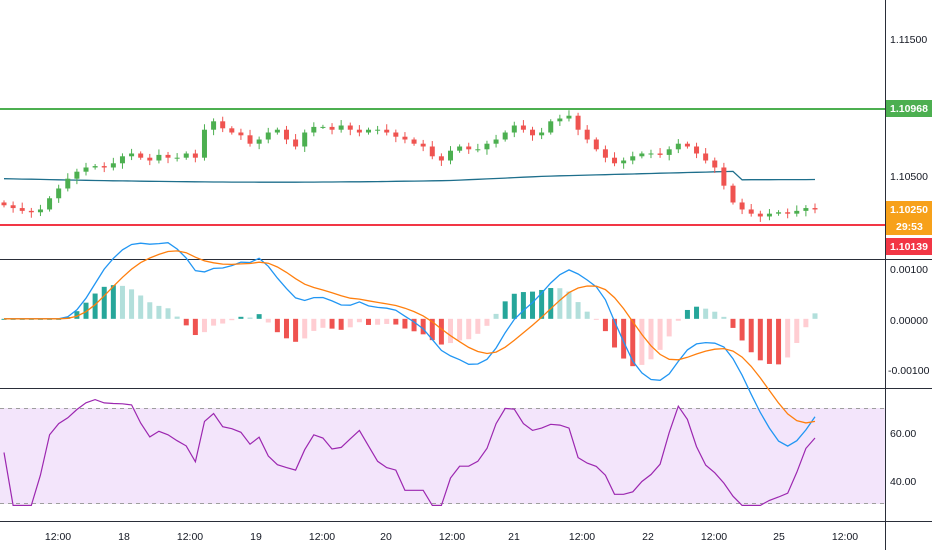 This screenshot has height=550, width=932. I want to click on moving-average-line, so click(409, 176).